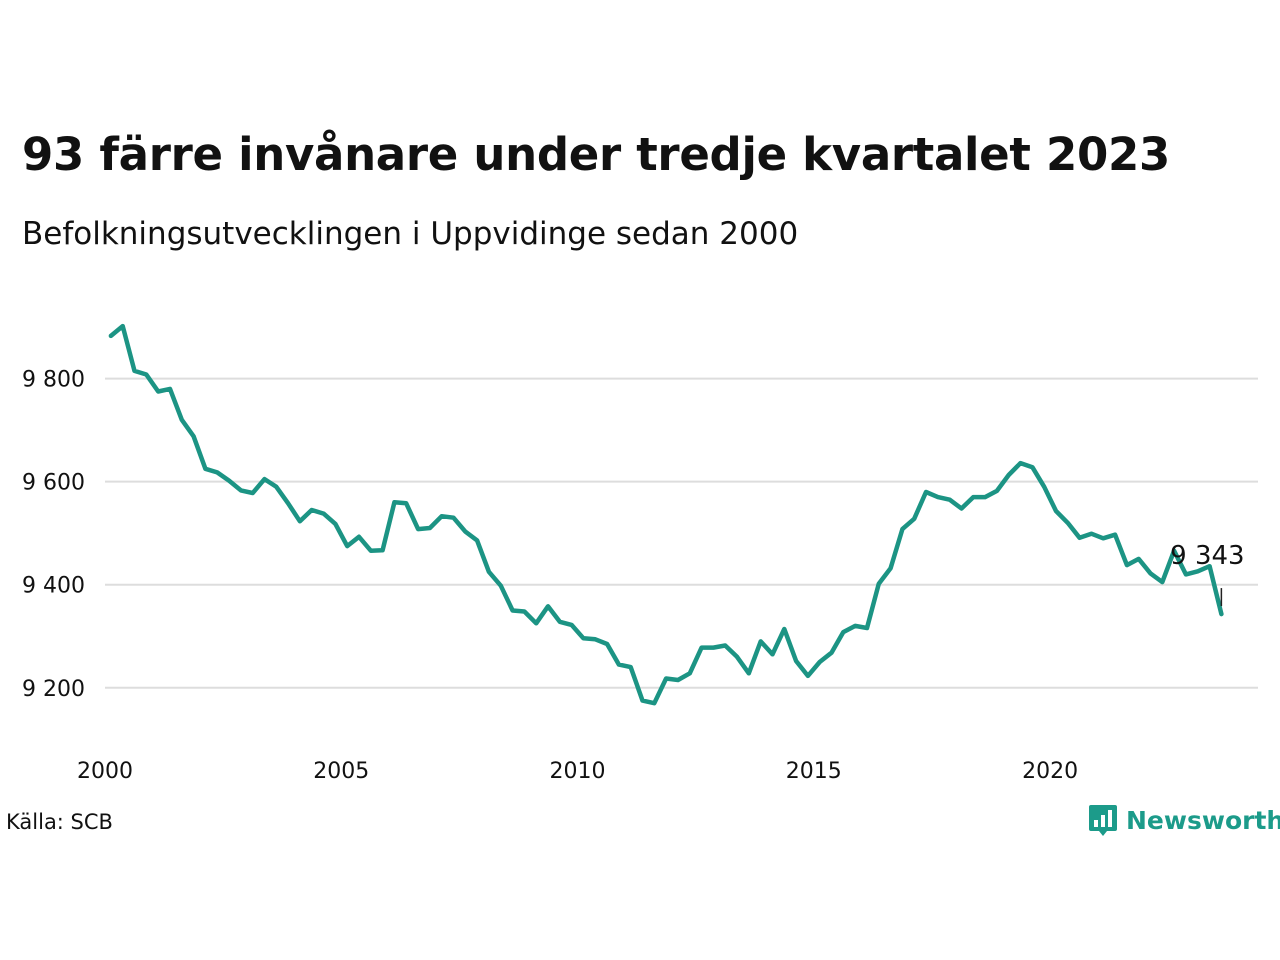 The image size is (1280, 960). I want to click on x-tick-label: 2015, so click(814, 771).